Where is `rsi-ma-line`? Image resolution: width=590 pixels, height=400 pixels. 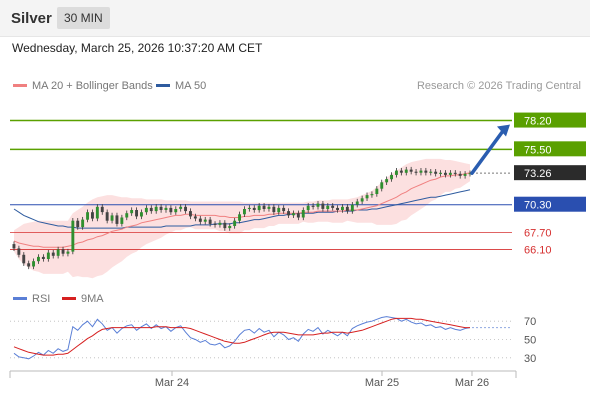 rsi-ma-line is located at coordinates (241, 336).